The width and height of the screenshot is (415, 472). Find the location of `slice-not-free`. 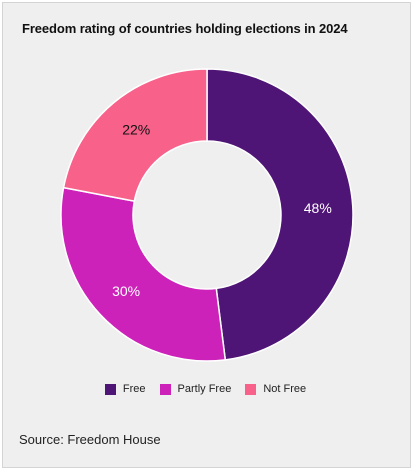

slice-not-free is located at coordinates (135, 135).